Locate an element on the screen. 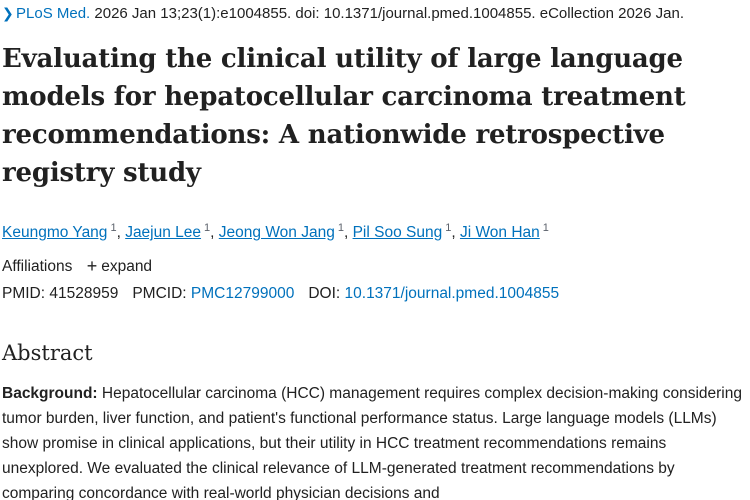 This screenshot has width=750, height=500. plus-icon: + is located at coordinates (92, 266).